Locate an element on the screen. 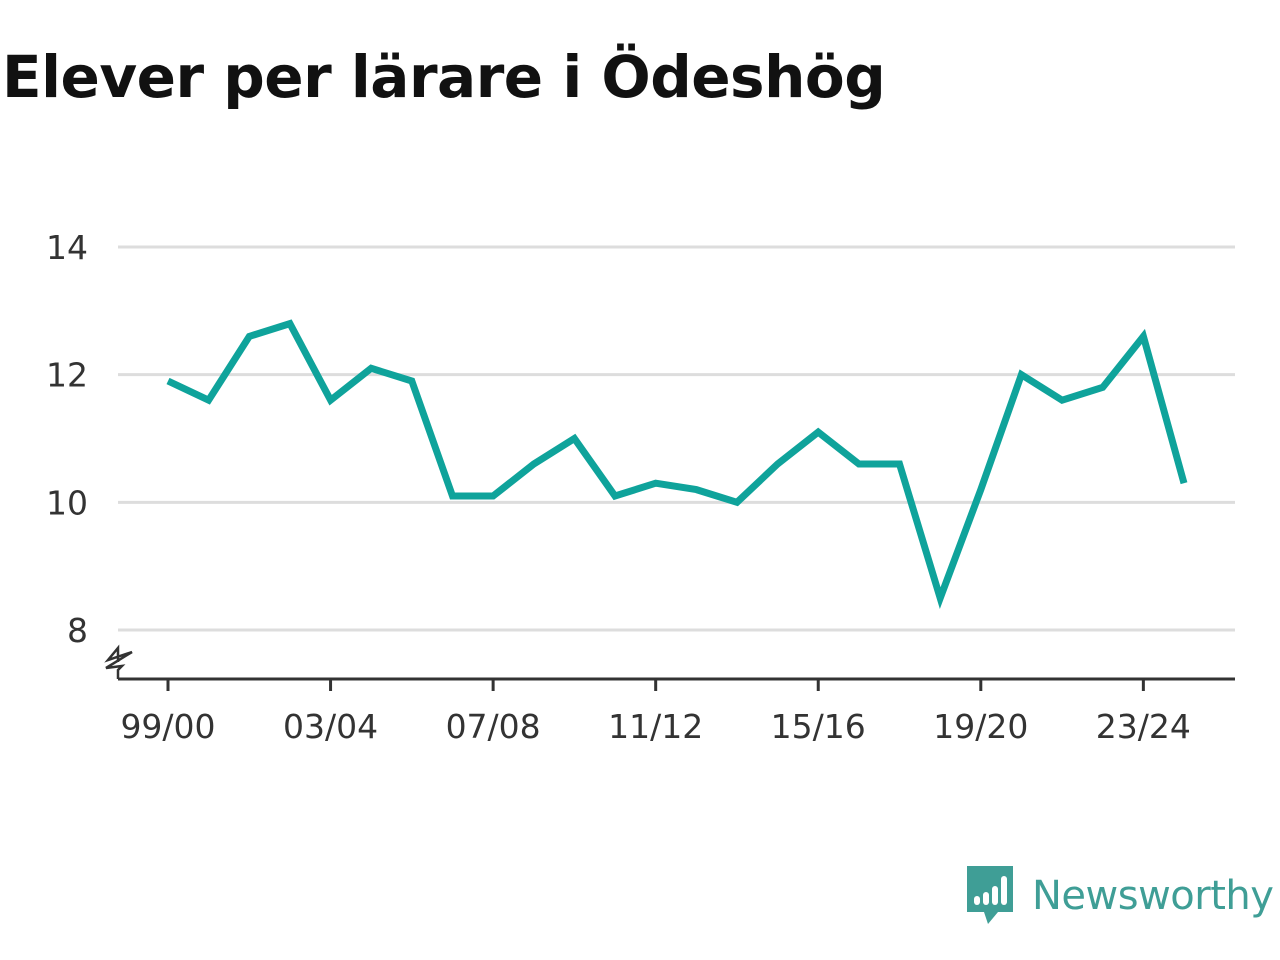  brand-name: Newsworthy is located at coordinates (1153, 896).